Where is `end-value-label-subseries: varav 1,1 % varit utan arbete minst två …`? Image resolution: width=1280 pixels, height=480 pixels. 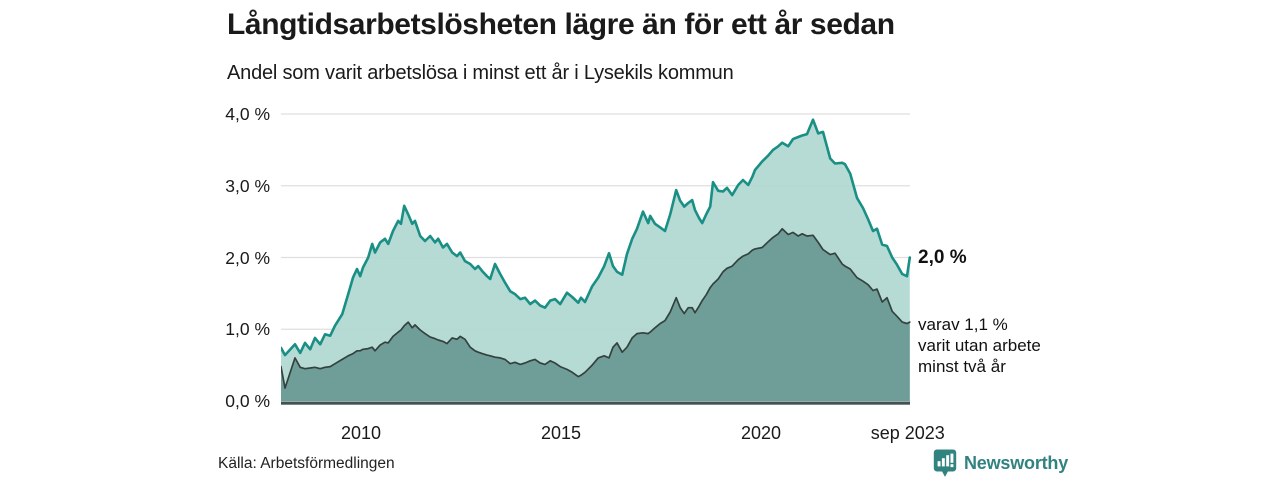
end-value-label-subseries: varav 1,1 % varit utan arbete minst två … is located at coordinates (979, 345).